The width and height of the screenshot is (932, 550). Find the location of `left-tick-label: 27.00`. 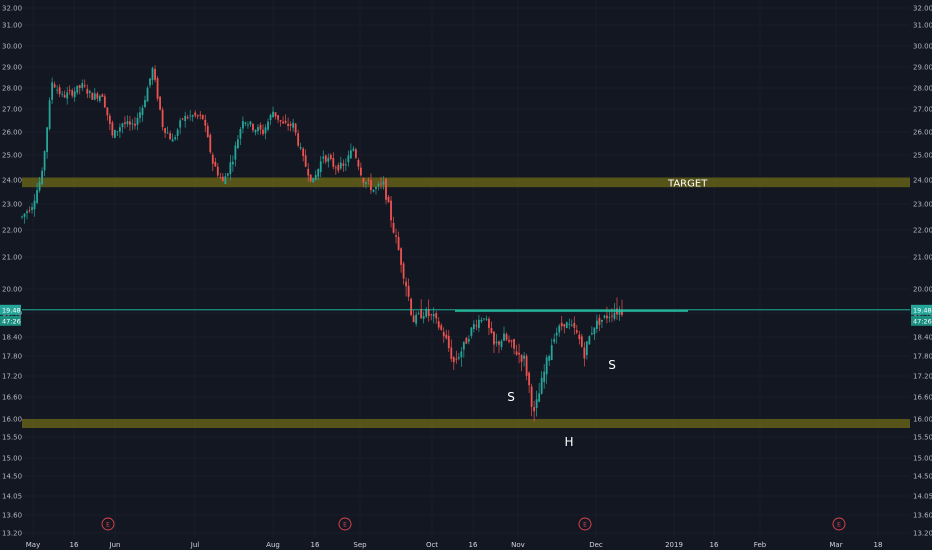

left-tick-label: 27.00 is located at coordinates (12, 110).